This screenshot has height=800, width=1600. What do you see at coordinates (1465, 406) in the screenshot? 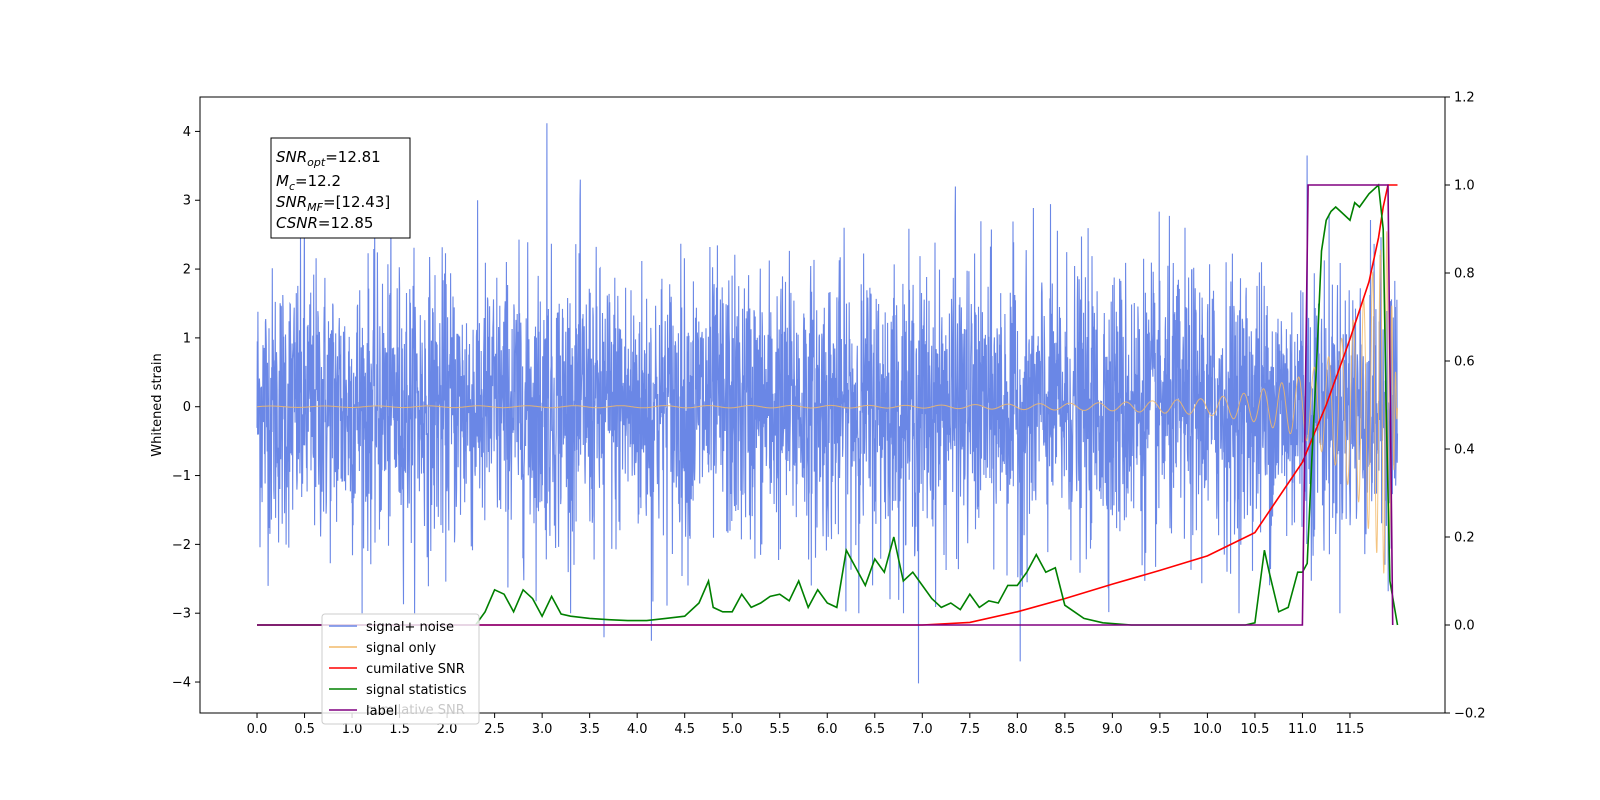
I see `y-axis-right: −0.2 0.0 0.2 0.4 0.6 0.8 1.0 1.2` at bounding box center [1465, 406].